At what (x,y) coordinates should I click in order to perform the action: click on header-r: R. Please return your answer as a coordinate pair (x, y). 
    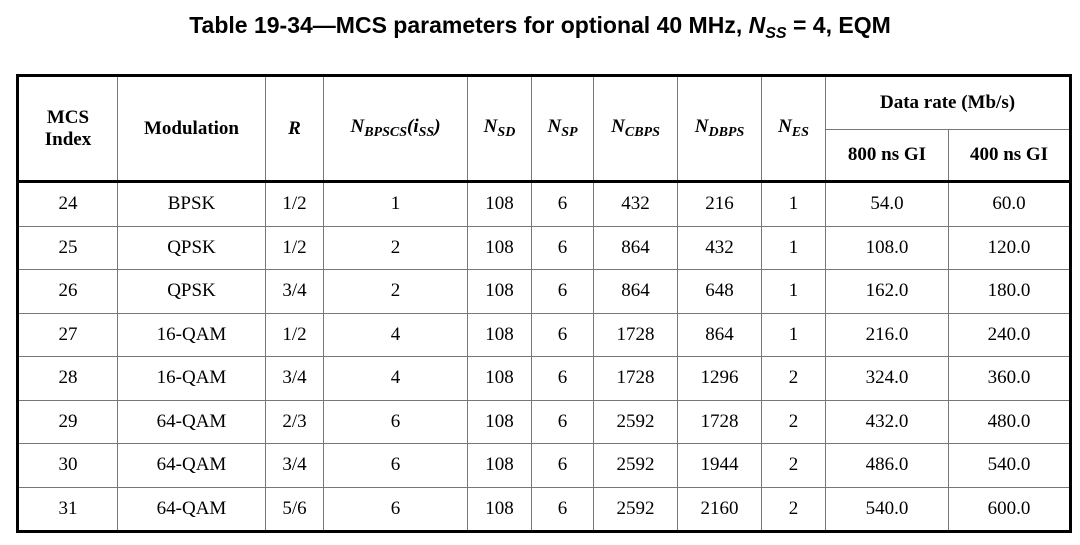
    Looking at the image, I should click on (294, 129).